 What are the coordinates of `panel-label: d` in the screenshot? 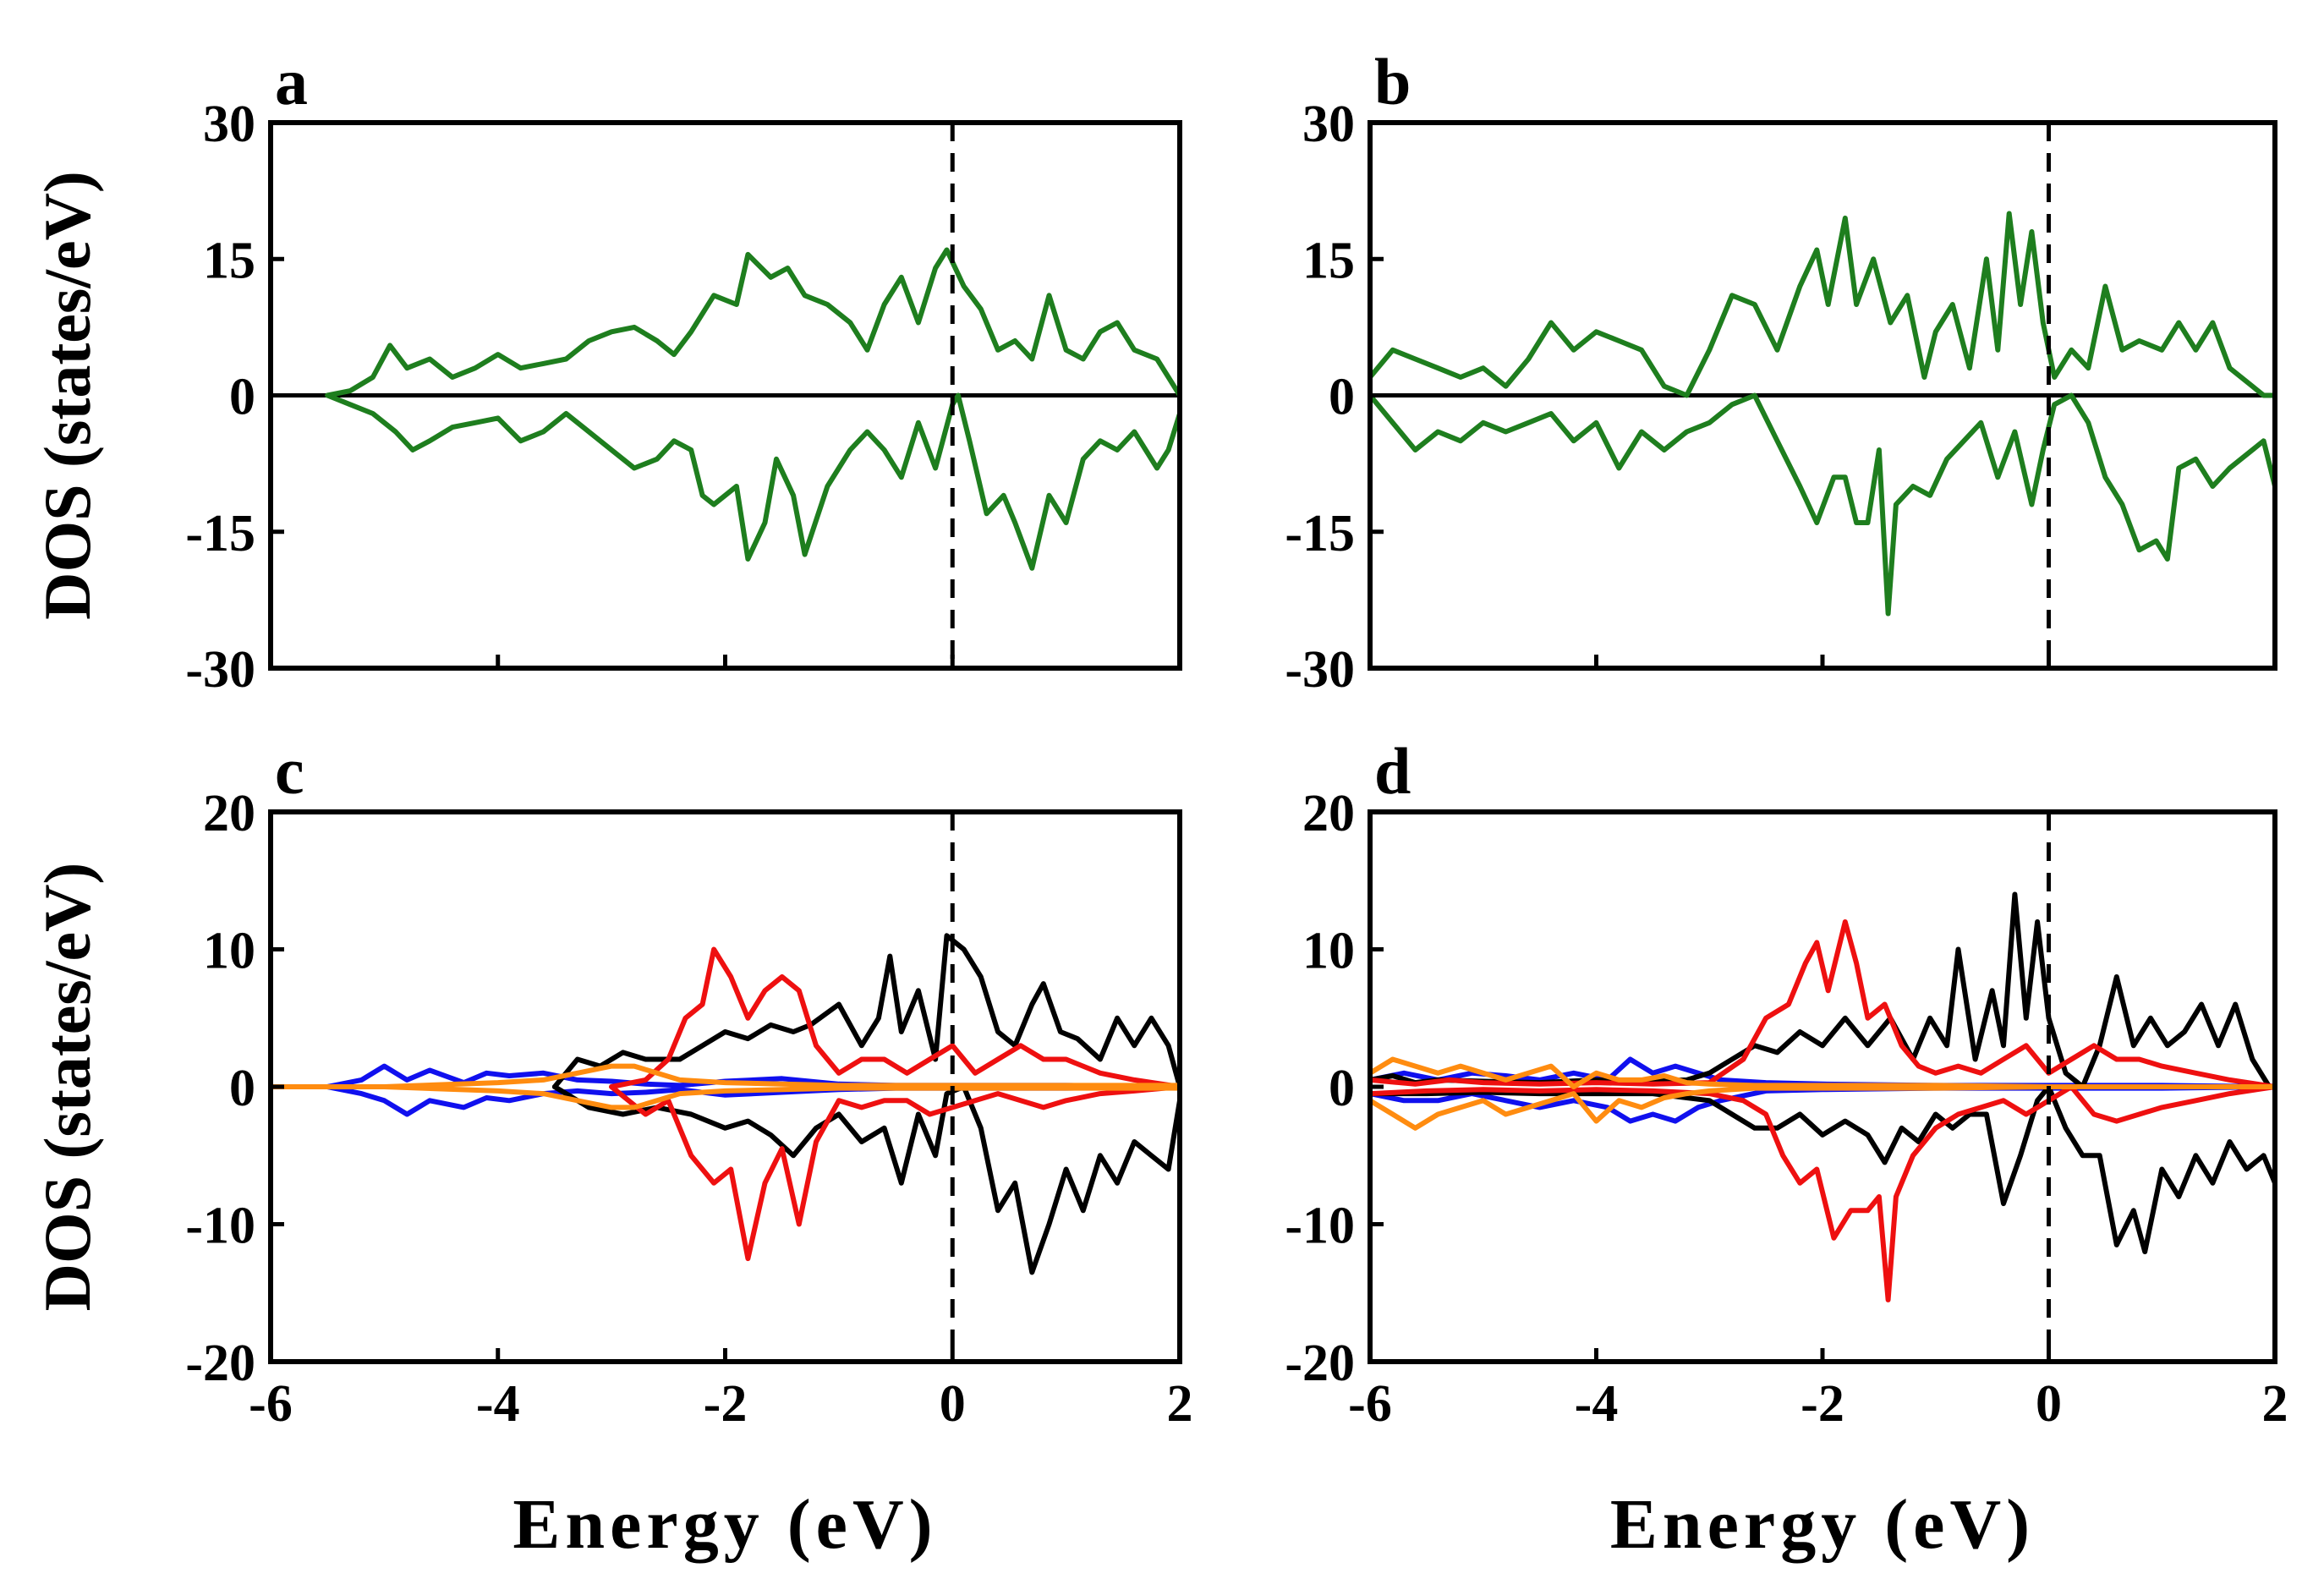 It's located at (1392, 771).